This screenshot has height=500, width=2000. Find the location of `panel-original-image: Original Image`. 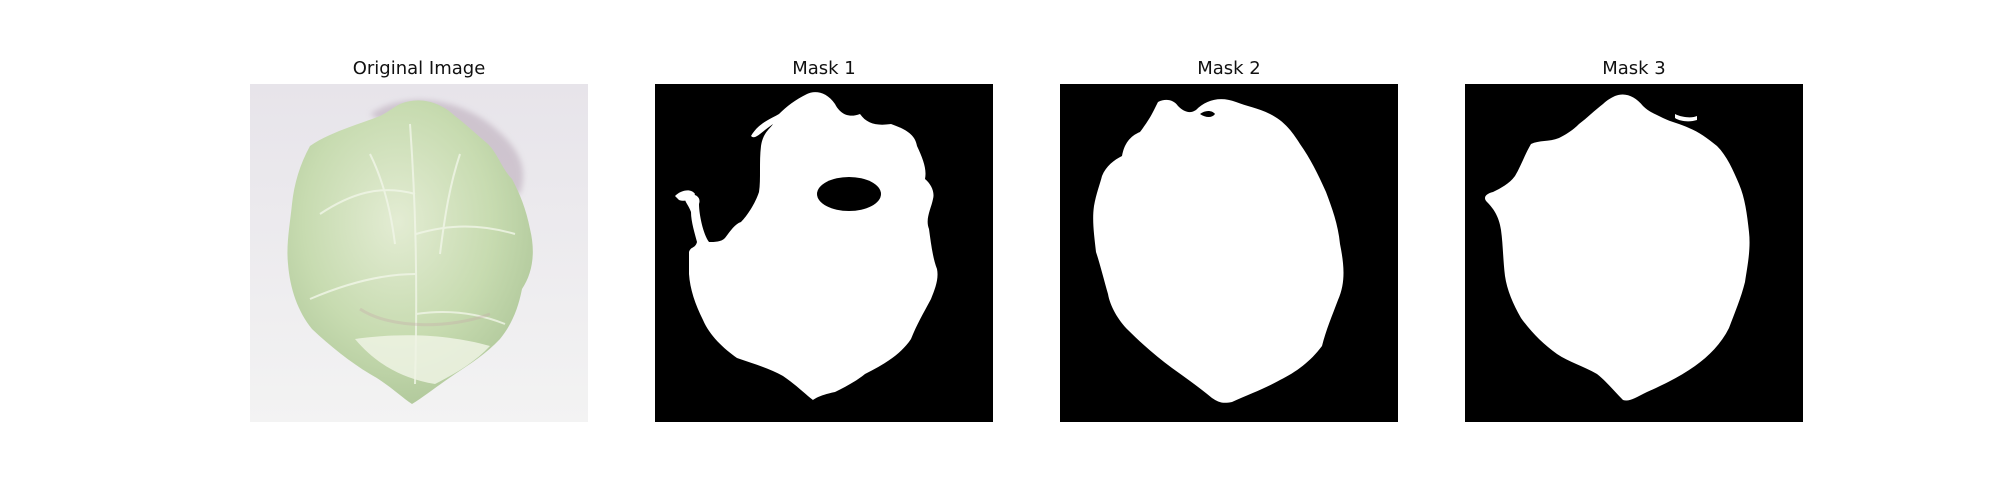

panel-original-image: Original Image is located at coordinates (419, 215).